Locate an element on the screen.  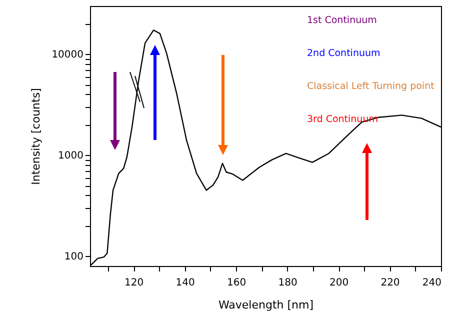
x-axis-title: Wavelength [nm] is located at coordinates (266, 305).